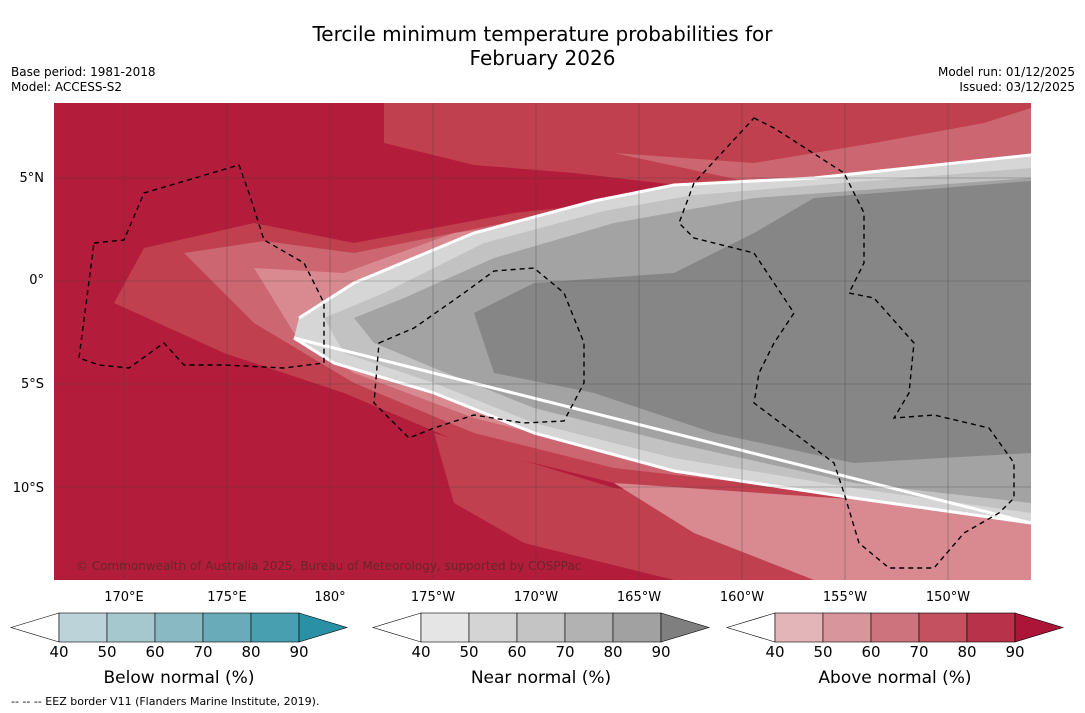 The width and height of the screenshot is (1085, 713). I want to click on near-tick-80: 80, so click(613, 652).